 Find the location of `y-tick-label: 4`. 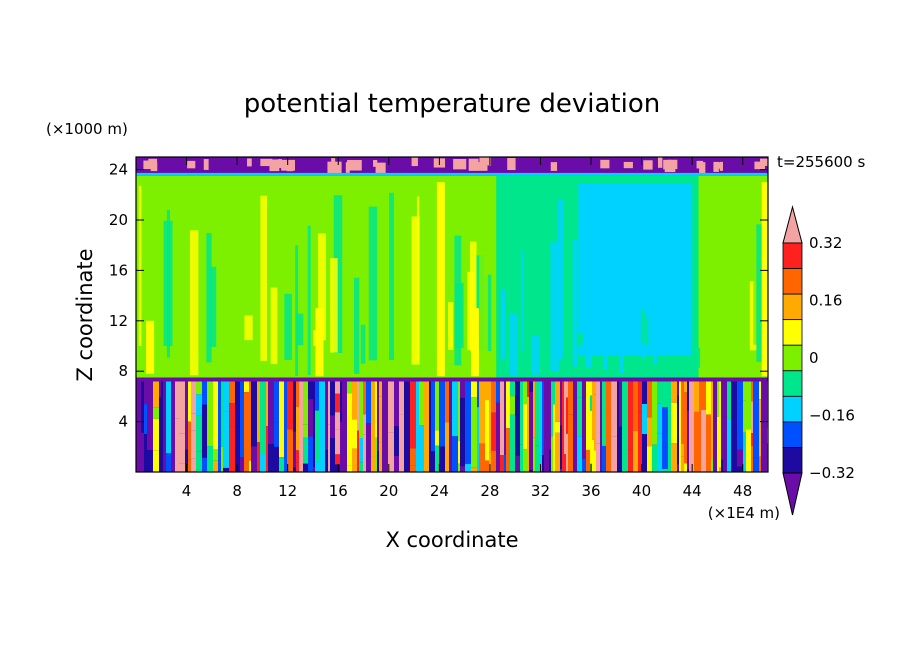

y-tick-label: 4 is located at coordinates (123, 422).